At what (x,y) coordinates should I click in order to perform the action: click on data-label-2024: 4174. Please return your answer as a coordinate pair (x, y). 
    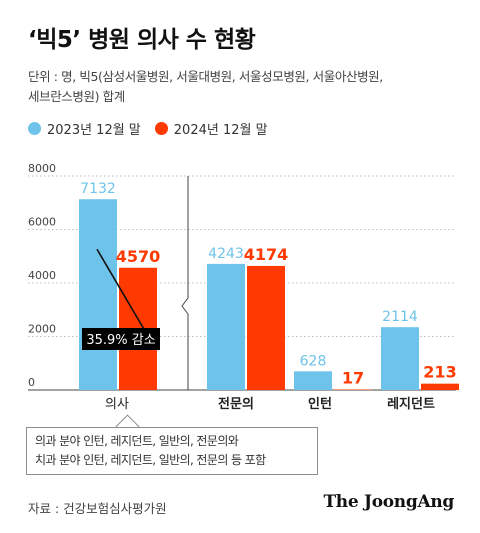
    Looking at the image, I should click on (266, 254).